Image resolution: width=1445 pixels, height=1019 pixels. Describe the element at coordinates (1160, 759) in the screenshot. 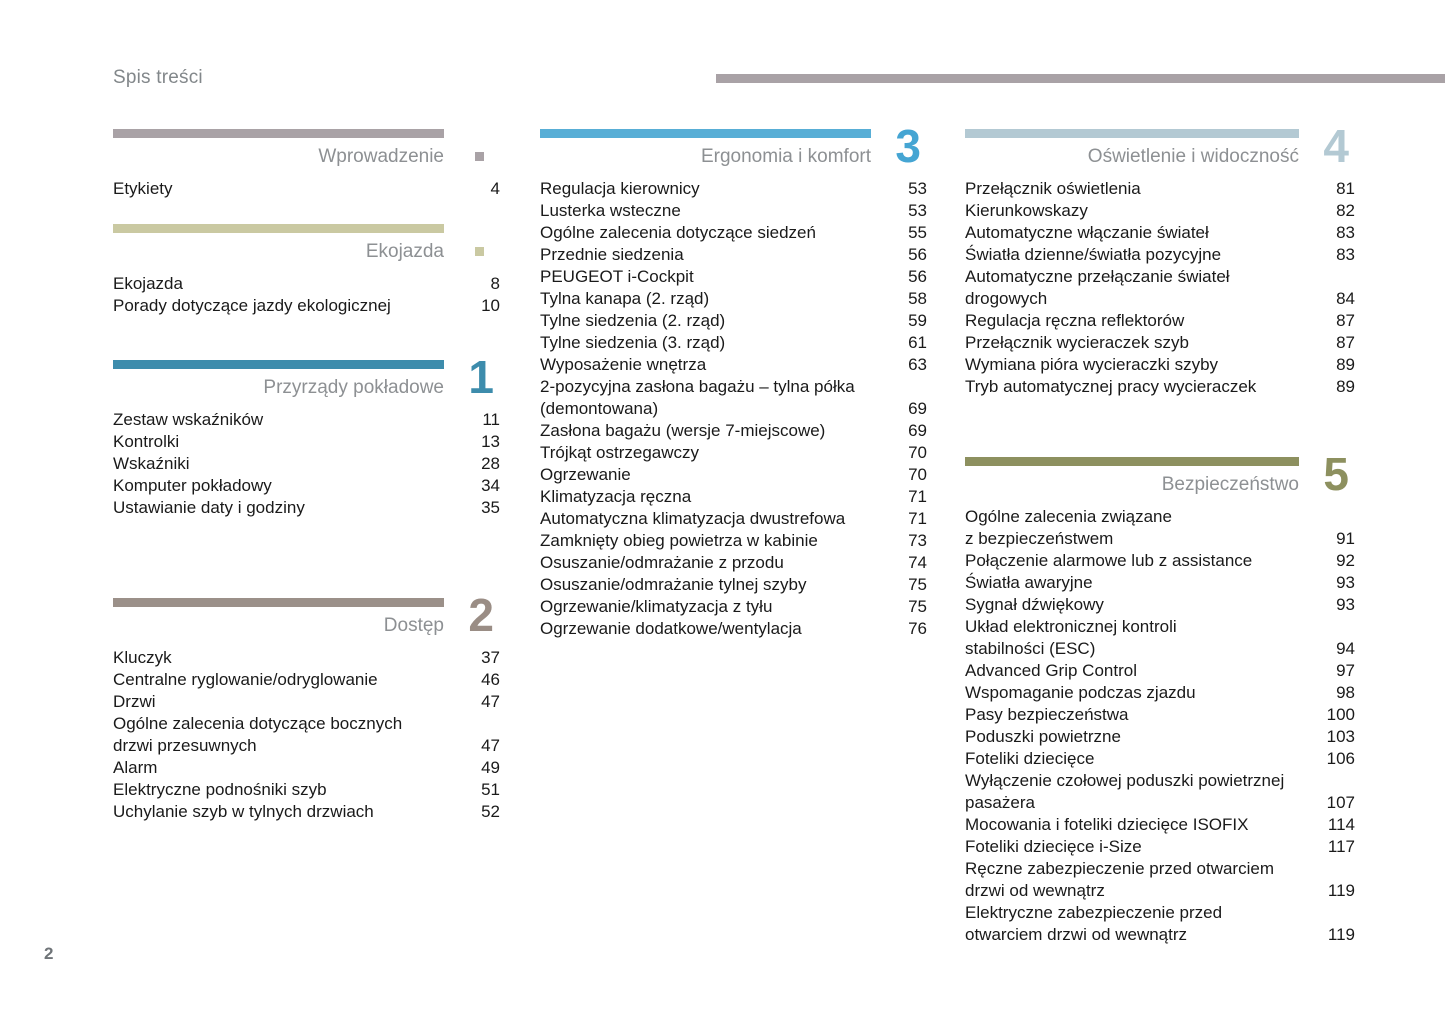

I see `toc-item: Foteliki dziecięce 106` at that location.